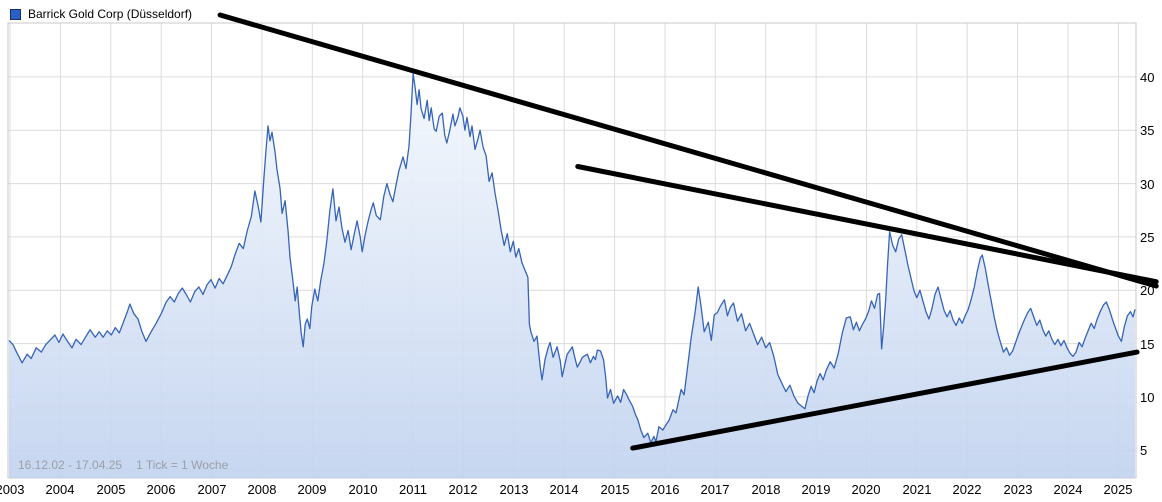 Image resolution: width=1162 pixels, height=502 pixels. I want to click on date-range-label: 16.12.02 - 17.04.25, so click(70, 465).